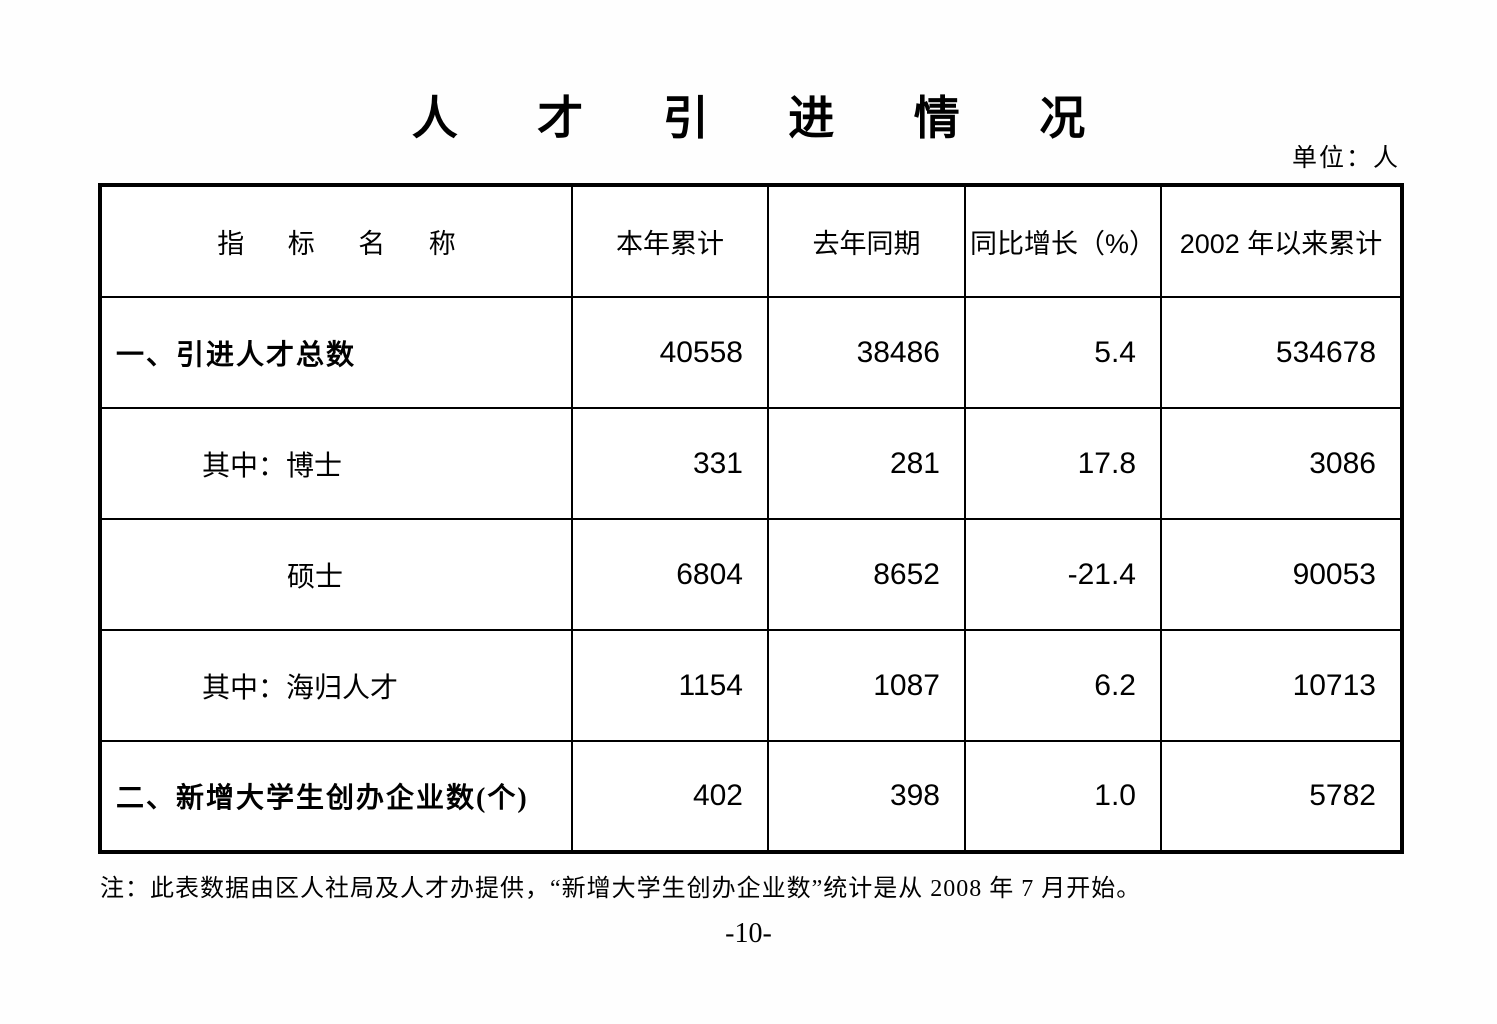 This screenshot has width=1497, height=1024. Describe the element at coordinates (765, 118) in the screenshot. I see `page-title: 人 才 引 进 情 况` at that location.